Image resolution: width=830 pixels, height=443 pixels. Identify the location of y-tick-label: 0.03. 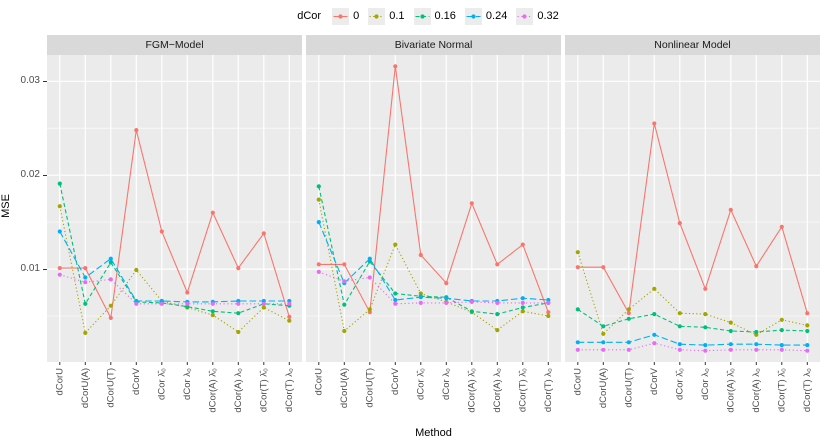
(30, 81).